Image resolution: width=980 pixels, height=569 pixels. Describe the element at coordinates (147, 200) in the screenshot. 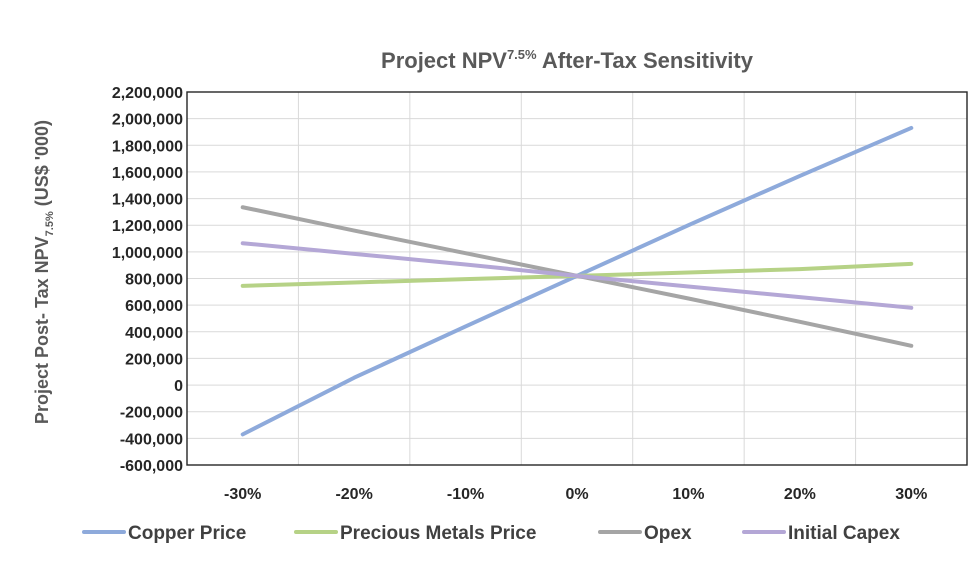

I see `y-tick-label: 1,400,000` at that location.